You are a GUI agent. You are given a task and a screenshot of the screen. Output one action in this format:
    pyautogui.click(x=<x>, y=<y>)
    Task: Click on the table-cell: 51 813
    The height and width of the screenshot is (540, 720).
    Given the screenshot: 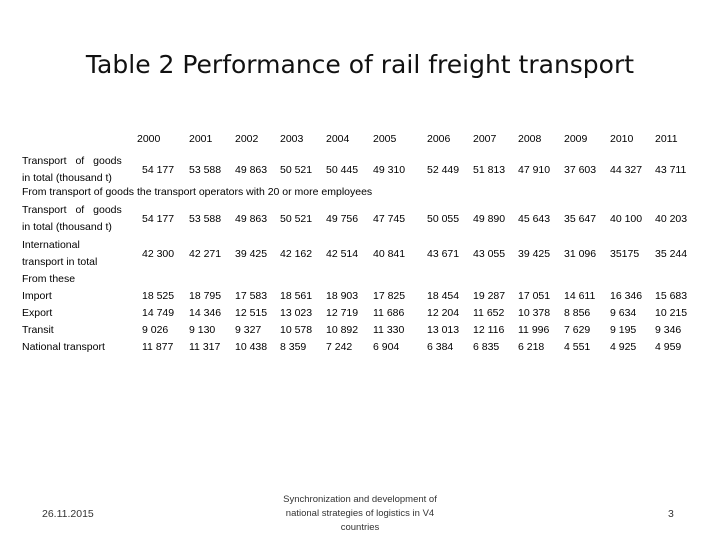 What is the action you would take?
    pyautogui.click(x=489, y=170)
    